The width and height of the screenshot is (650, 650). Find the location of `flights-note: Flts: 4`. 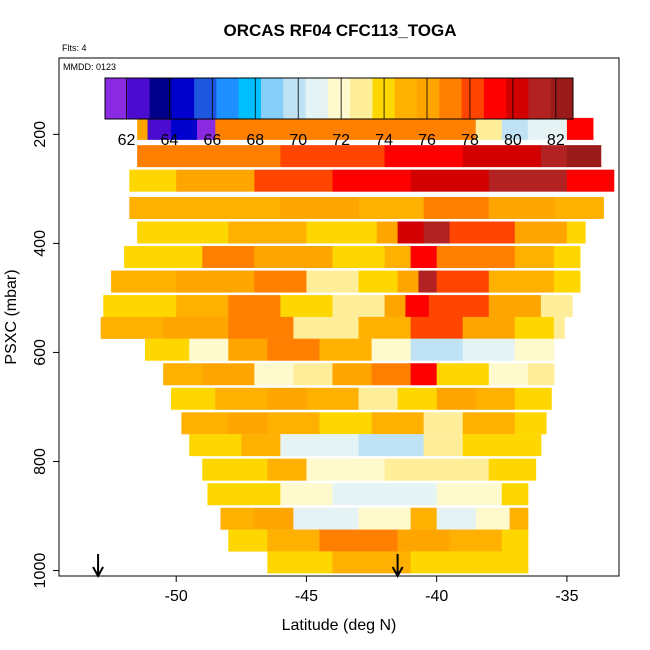

flights-note: Flts: 4 is located at coordinates (74, 48).